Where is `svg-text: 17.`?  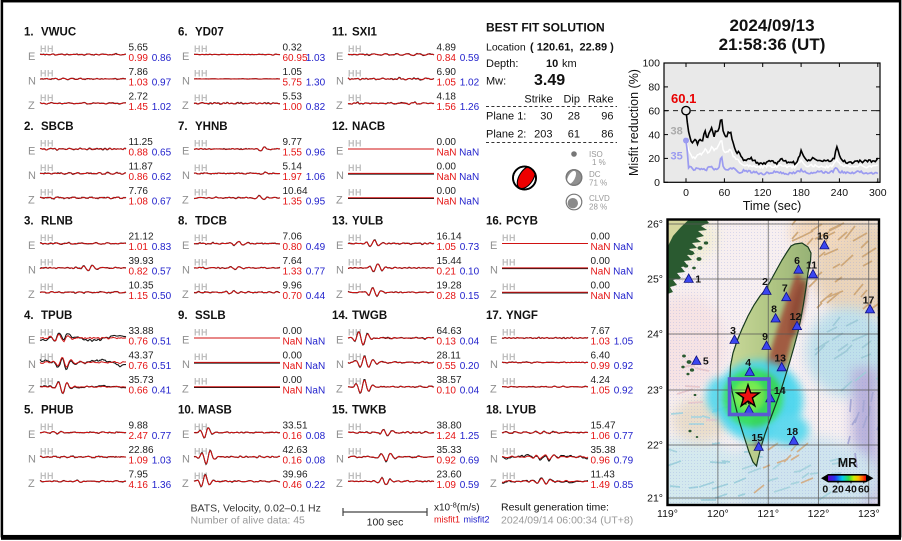 svg-text: 17. is located at coordinates (494, 316).